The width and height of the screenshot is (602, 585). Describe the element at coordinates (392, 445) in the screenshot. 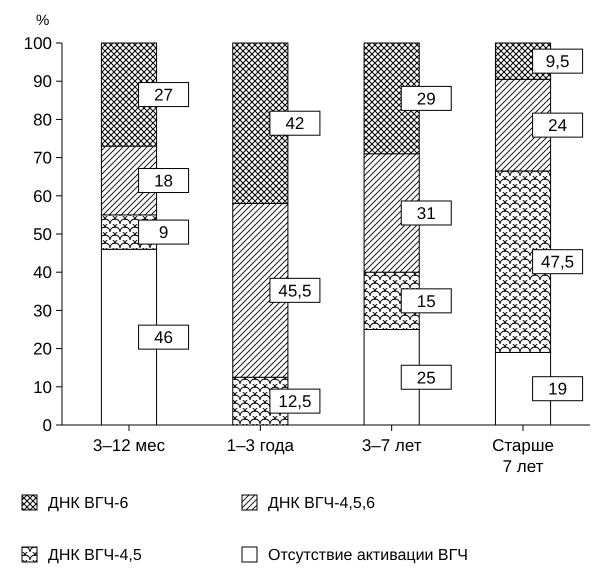

I see `x-tick-label: 3–7 лет` at that location.